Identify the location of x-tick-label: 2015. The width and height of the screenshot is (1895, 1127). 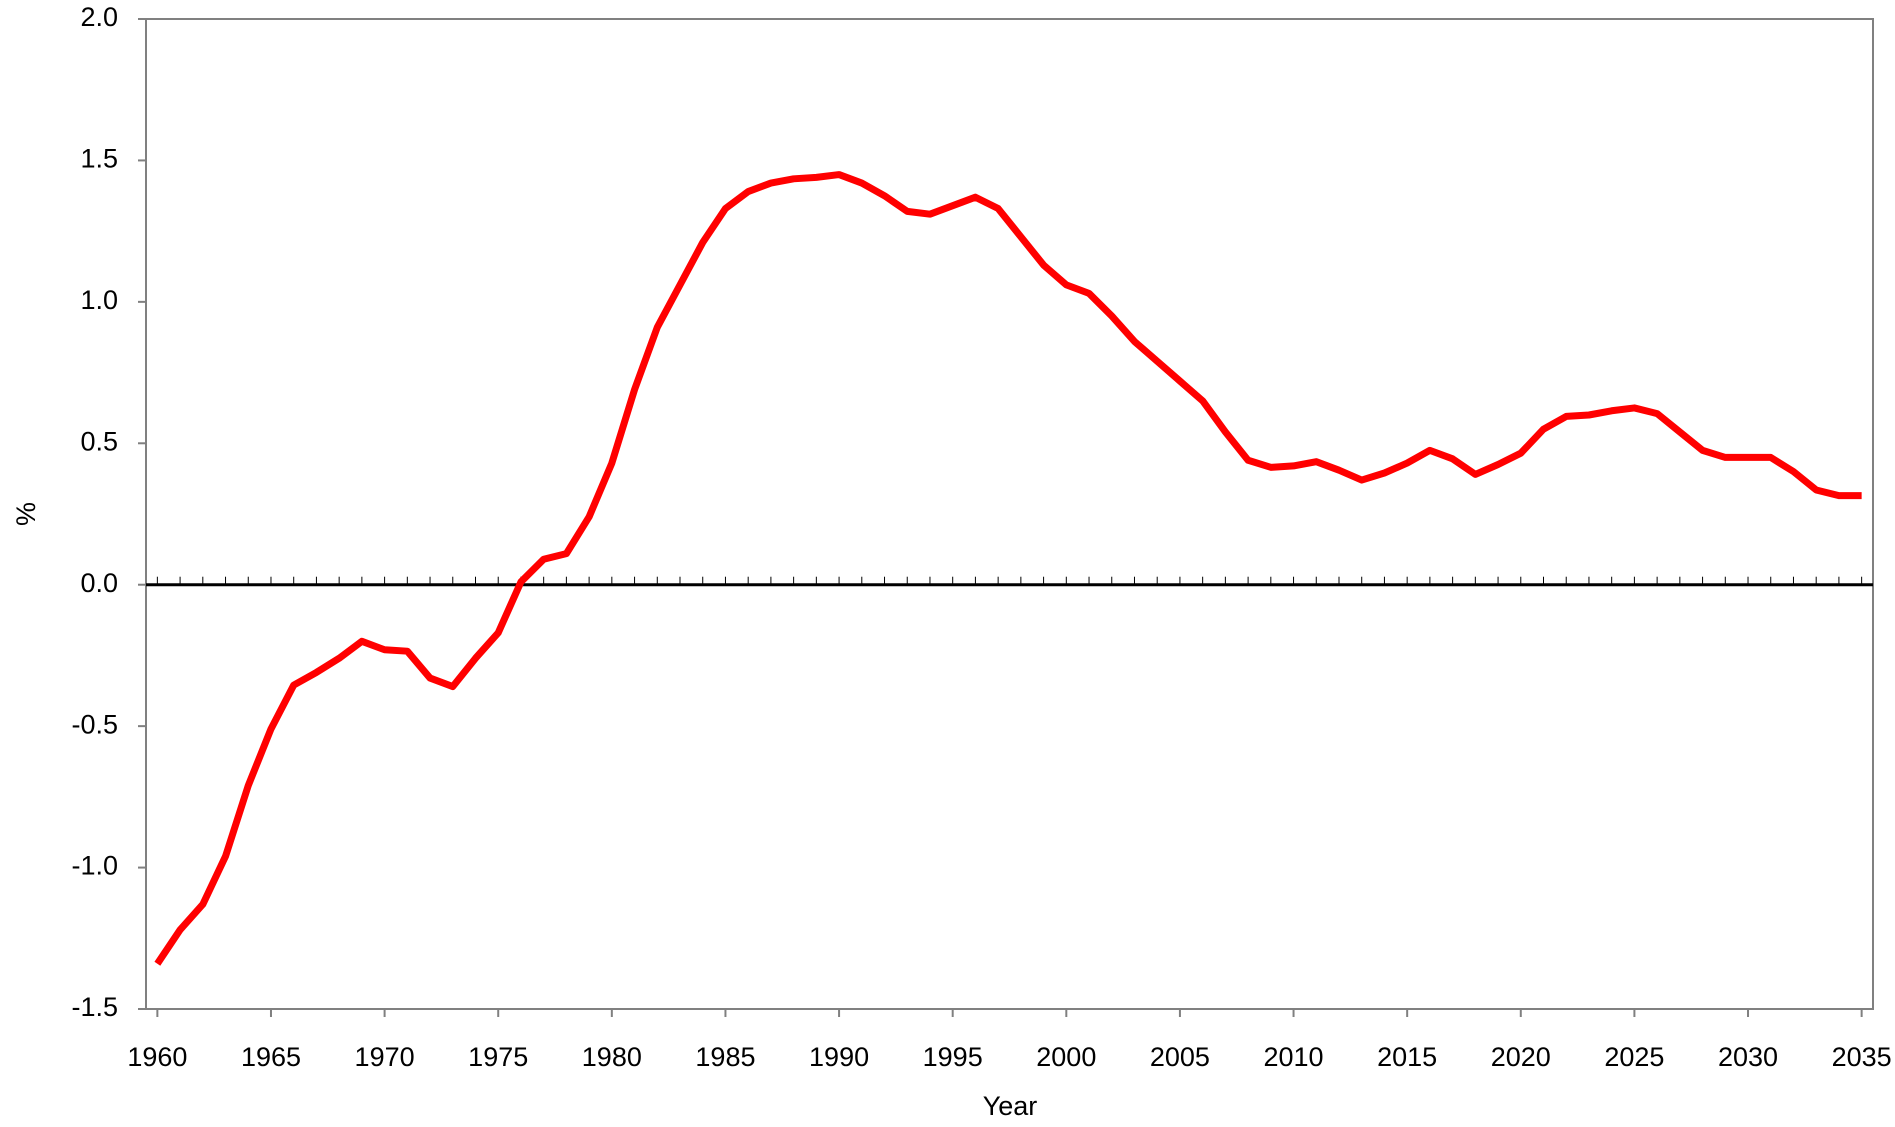
(1407, 1057).